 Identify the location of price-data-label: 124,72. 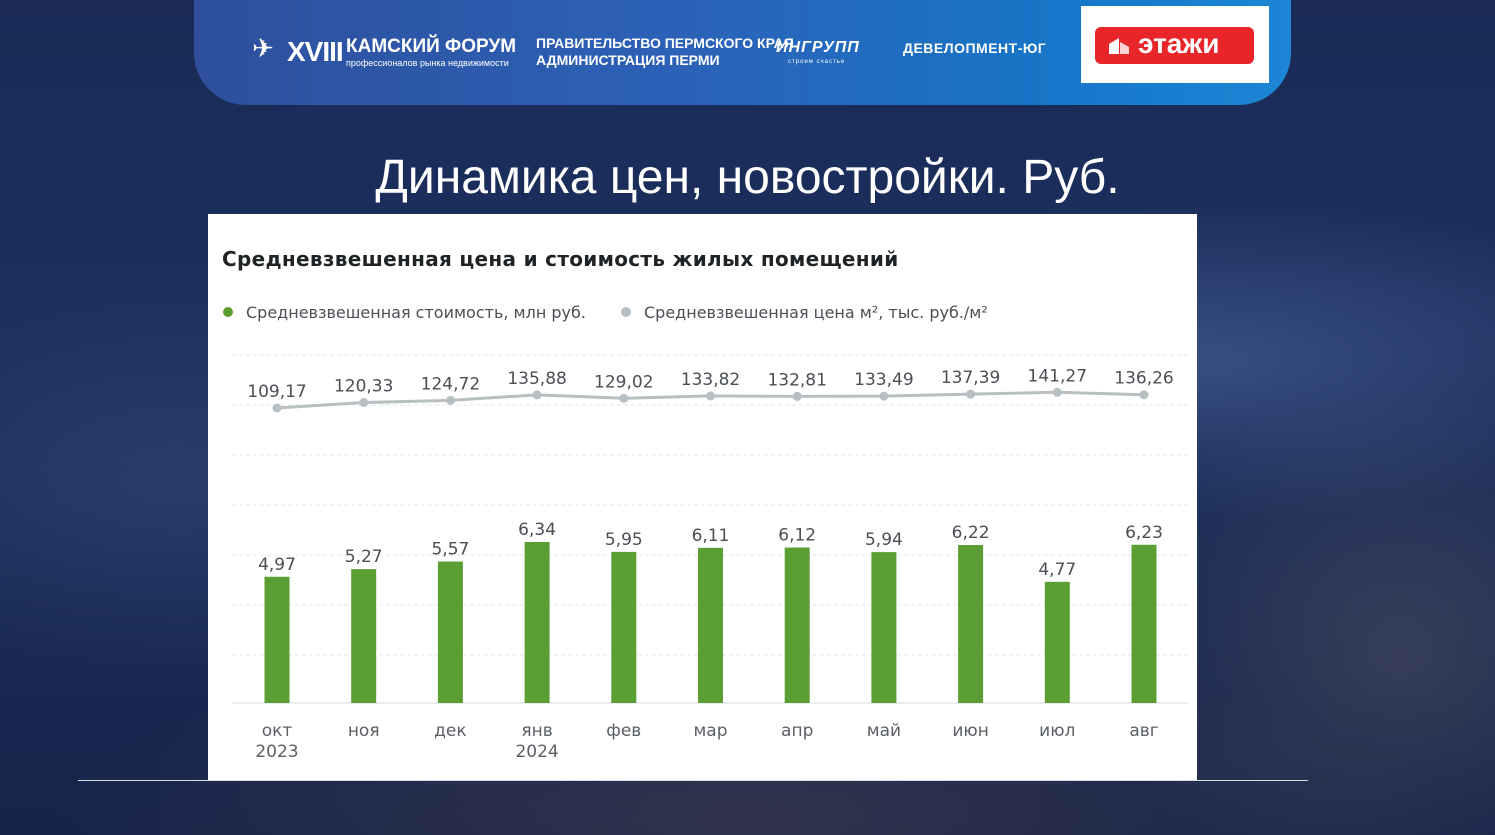
(450, 384).